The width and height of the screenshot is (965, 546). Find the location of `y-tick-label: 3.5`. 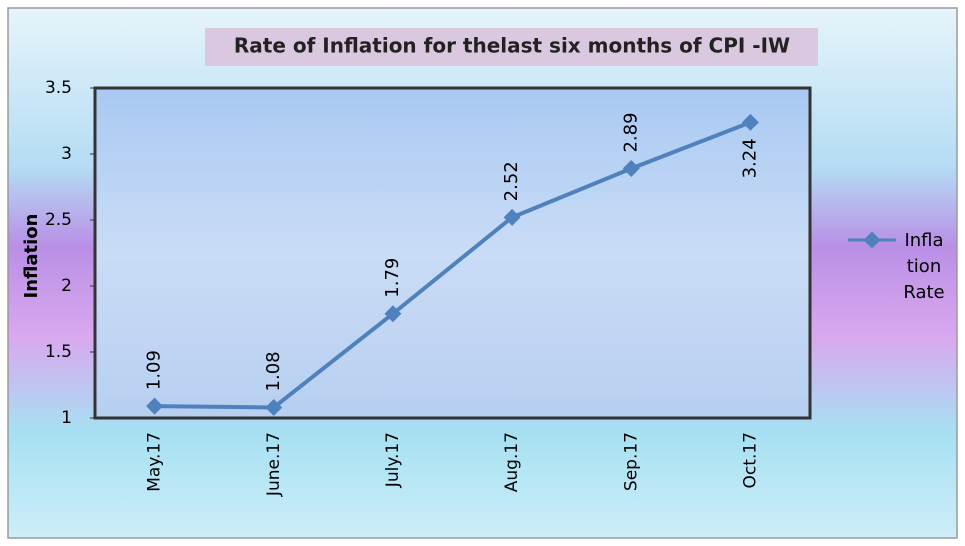

y-tick-label: 3.5 is located at coordinates (58, 88).